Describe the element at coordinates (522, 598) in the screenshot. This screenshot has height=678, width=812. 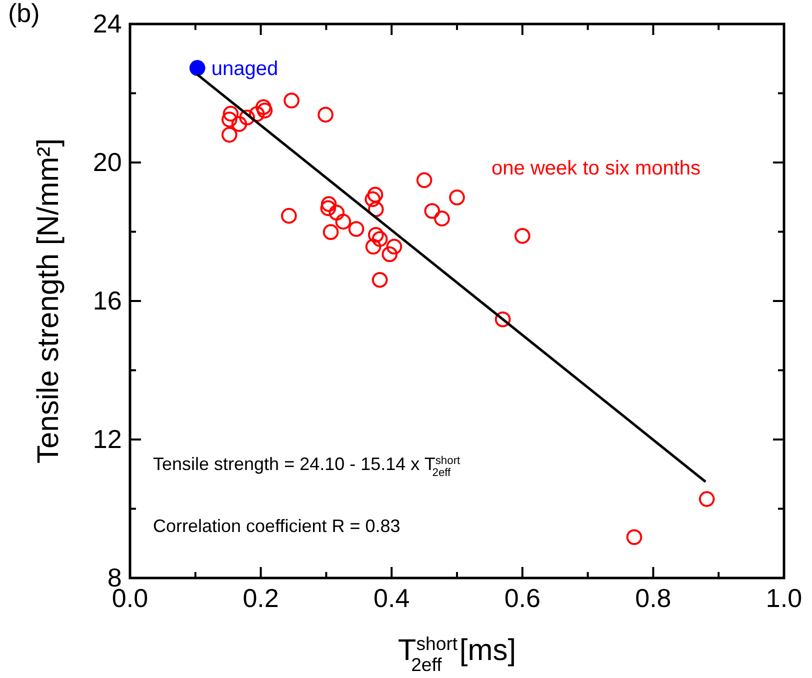
I see `x-tick-label: 0.6` at that location.